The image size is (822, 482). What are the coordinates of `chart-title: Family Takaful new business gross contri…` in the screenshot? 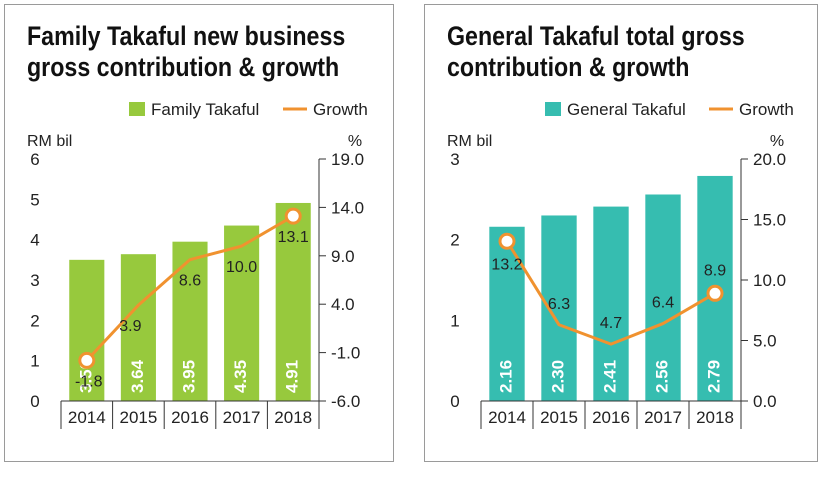 It's located at (186, 52).